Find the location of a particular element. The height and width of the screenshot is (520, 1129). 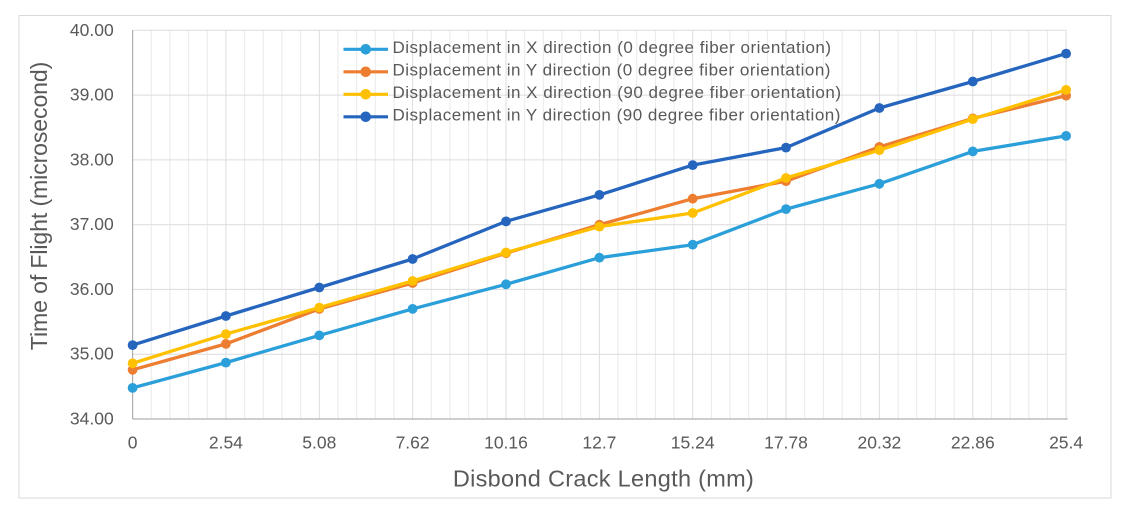

svg-text: 12.7 is located at coordinates (599, 443).